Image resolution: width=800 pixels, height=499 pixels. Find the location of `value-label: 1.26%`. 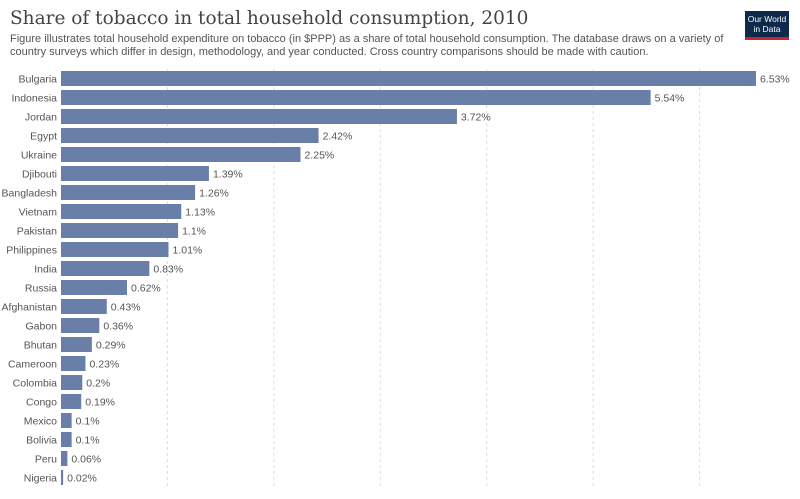

value-label: 1.26% is located at coordinates (214, 194).